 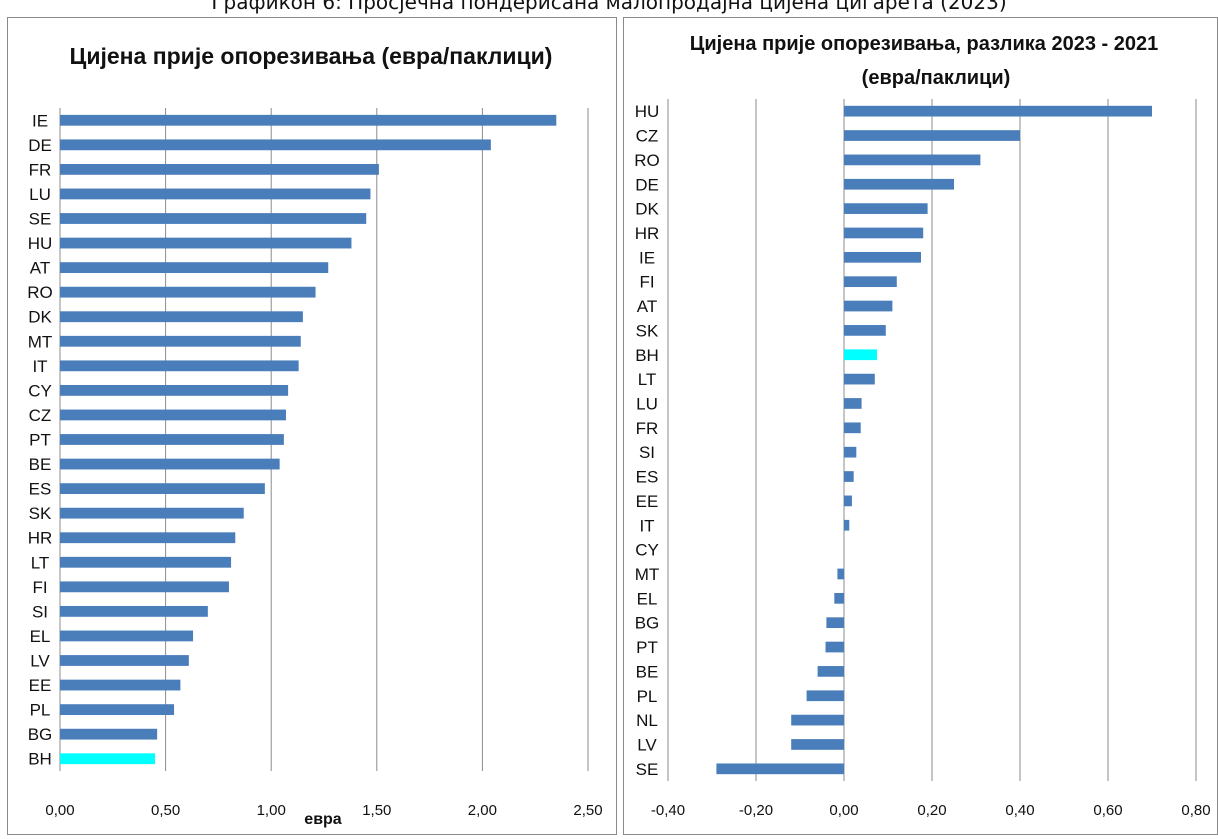 What do you see at coordinates (170, 464) in the screenshot?
I see `chart-left-bar-be` at bounding box center [170, 464].